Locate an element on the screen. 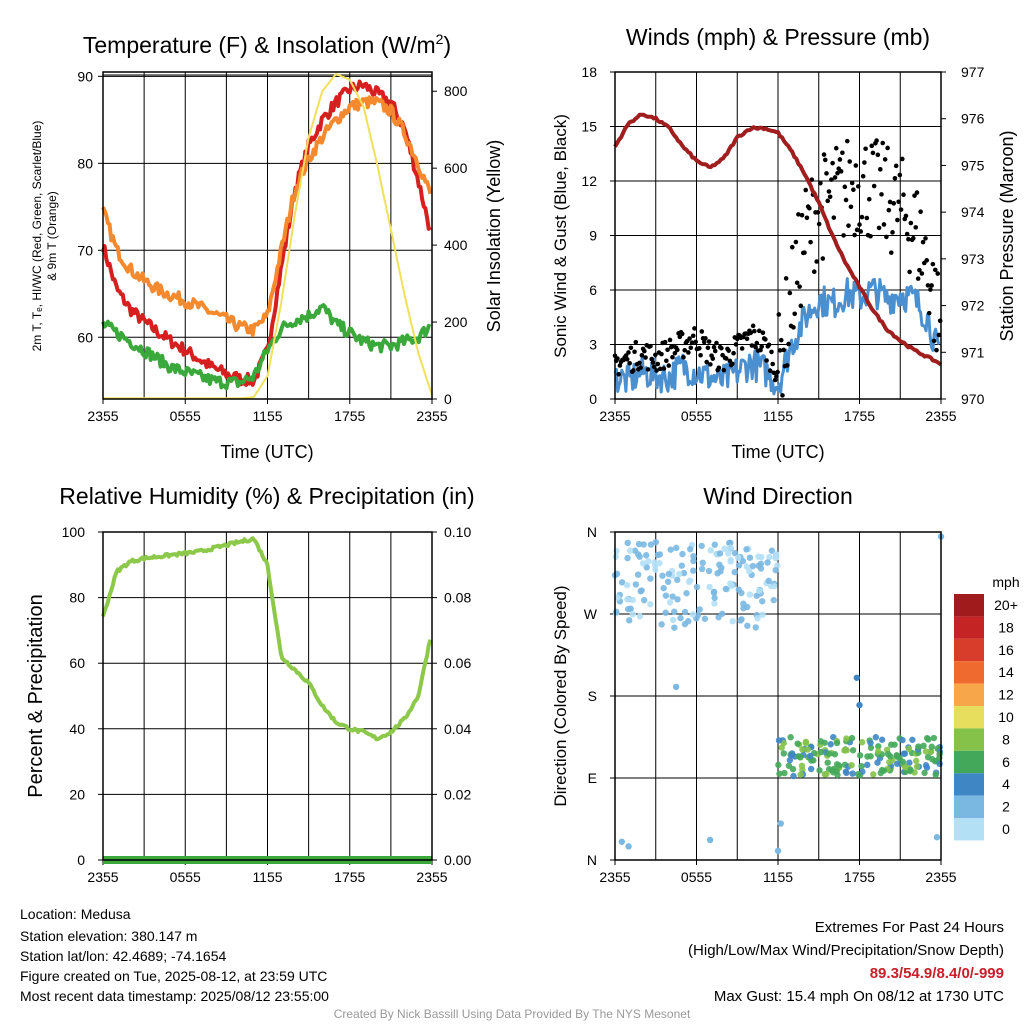 The image size is (1024, 1024). rh-x-tick-label: 1755 is located at coordinates (349, 877).